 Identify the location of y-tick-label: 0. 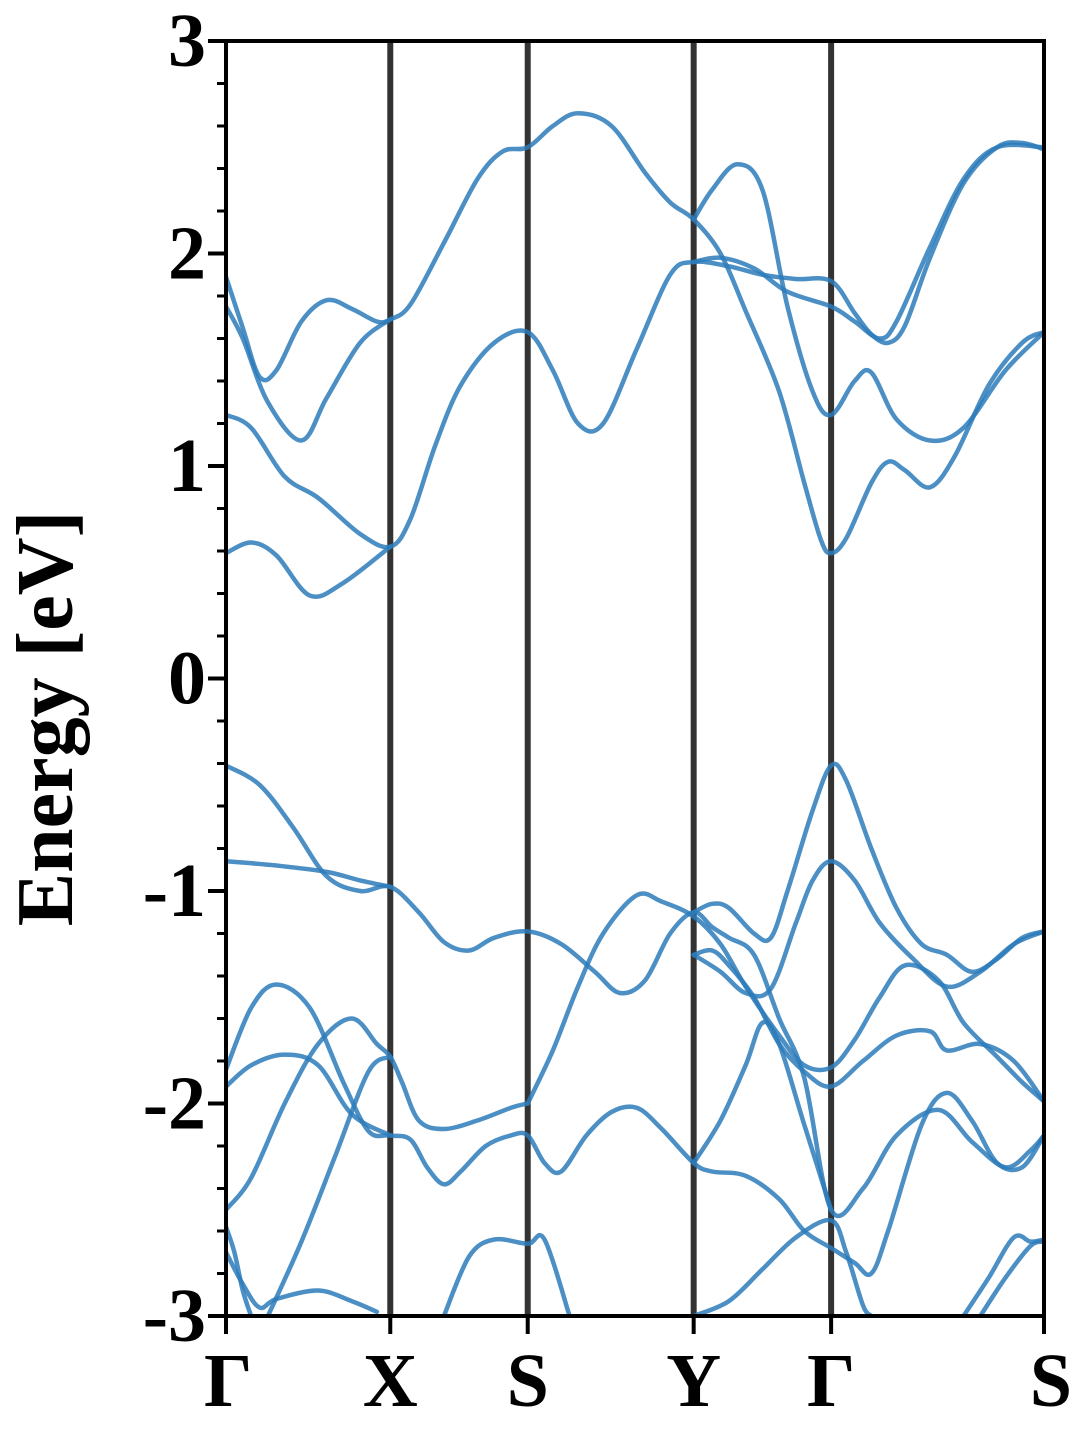
(187, 679).